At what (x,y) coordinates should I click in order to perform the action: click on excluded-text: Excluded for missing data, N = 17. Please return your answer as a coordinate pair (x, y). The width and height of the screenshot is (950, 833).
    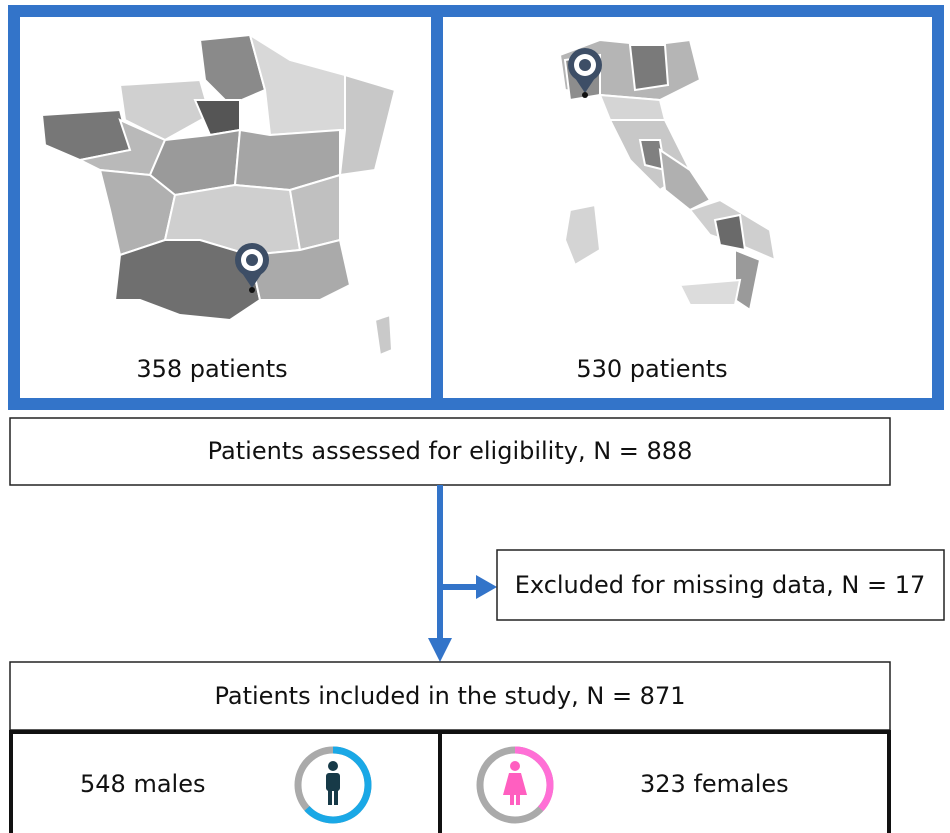
    Looking at the image, I should click on (720, 585).